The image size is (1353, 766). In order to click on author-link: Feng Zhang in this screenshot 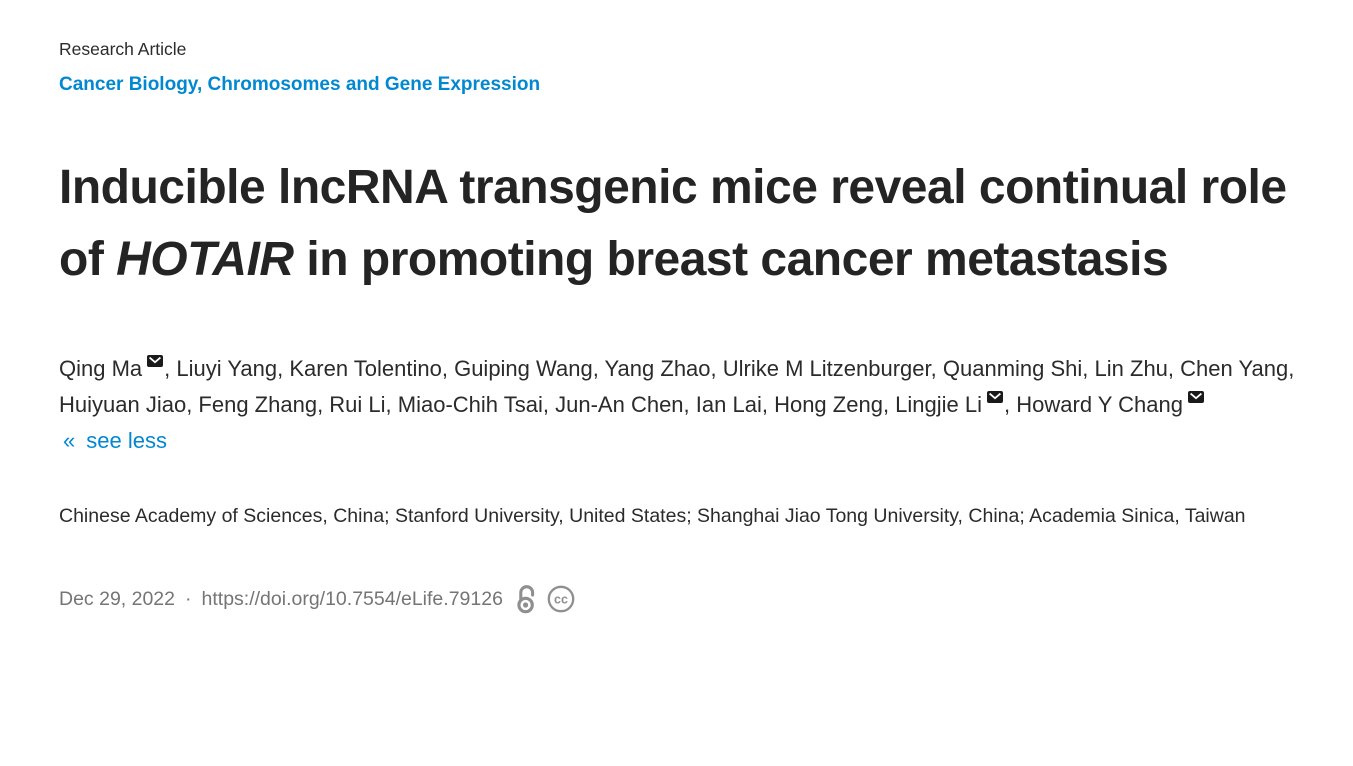, I will do `click(258, 404)`.